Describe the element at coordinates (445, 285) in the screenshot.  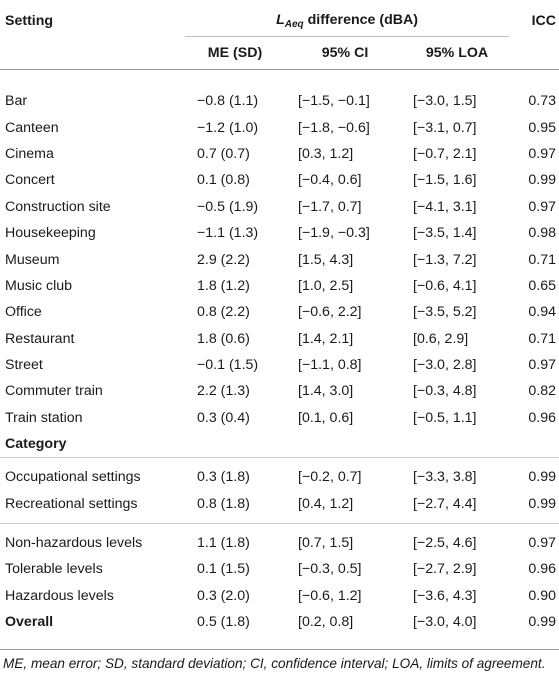
I see `cell-95-loa: [−0.6, 4.1]` at that location.